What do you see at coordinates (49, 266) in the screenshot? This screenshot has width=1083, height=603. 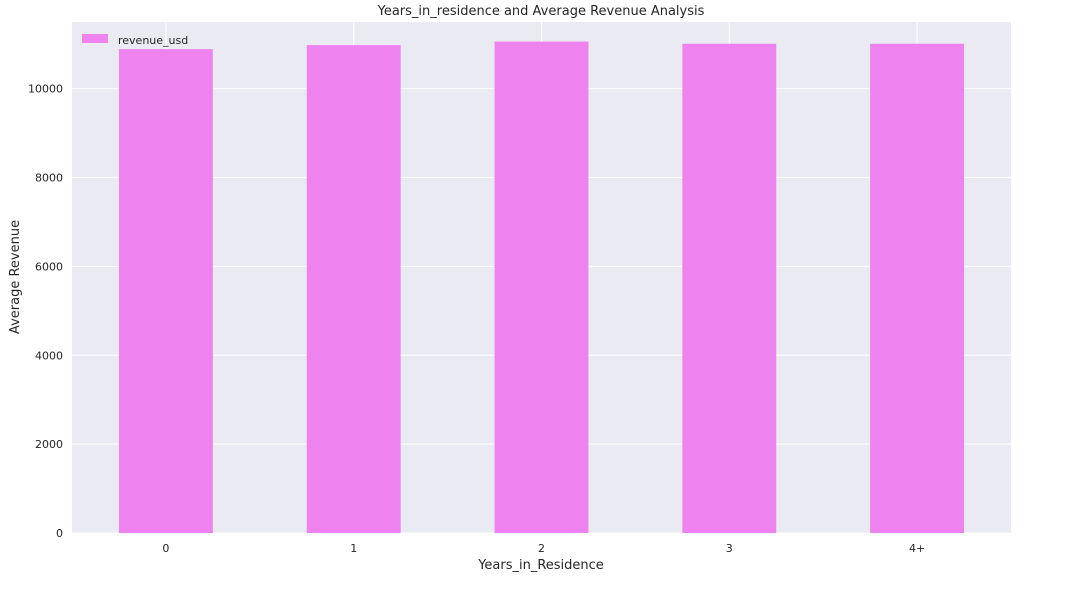 I see `y-tick-label: 6000` at bounding box center [49, 266].